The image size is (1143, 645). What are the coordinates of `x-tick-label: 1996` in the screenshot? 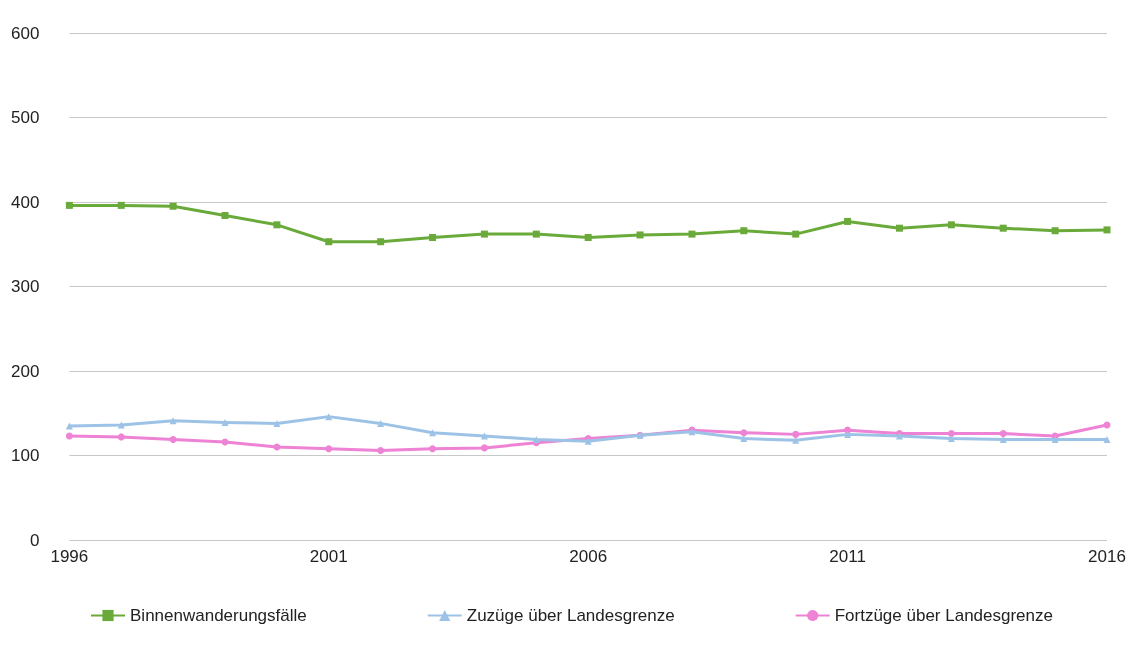 It's located at (69, 556).